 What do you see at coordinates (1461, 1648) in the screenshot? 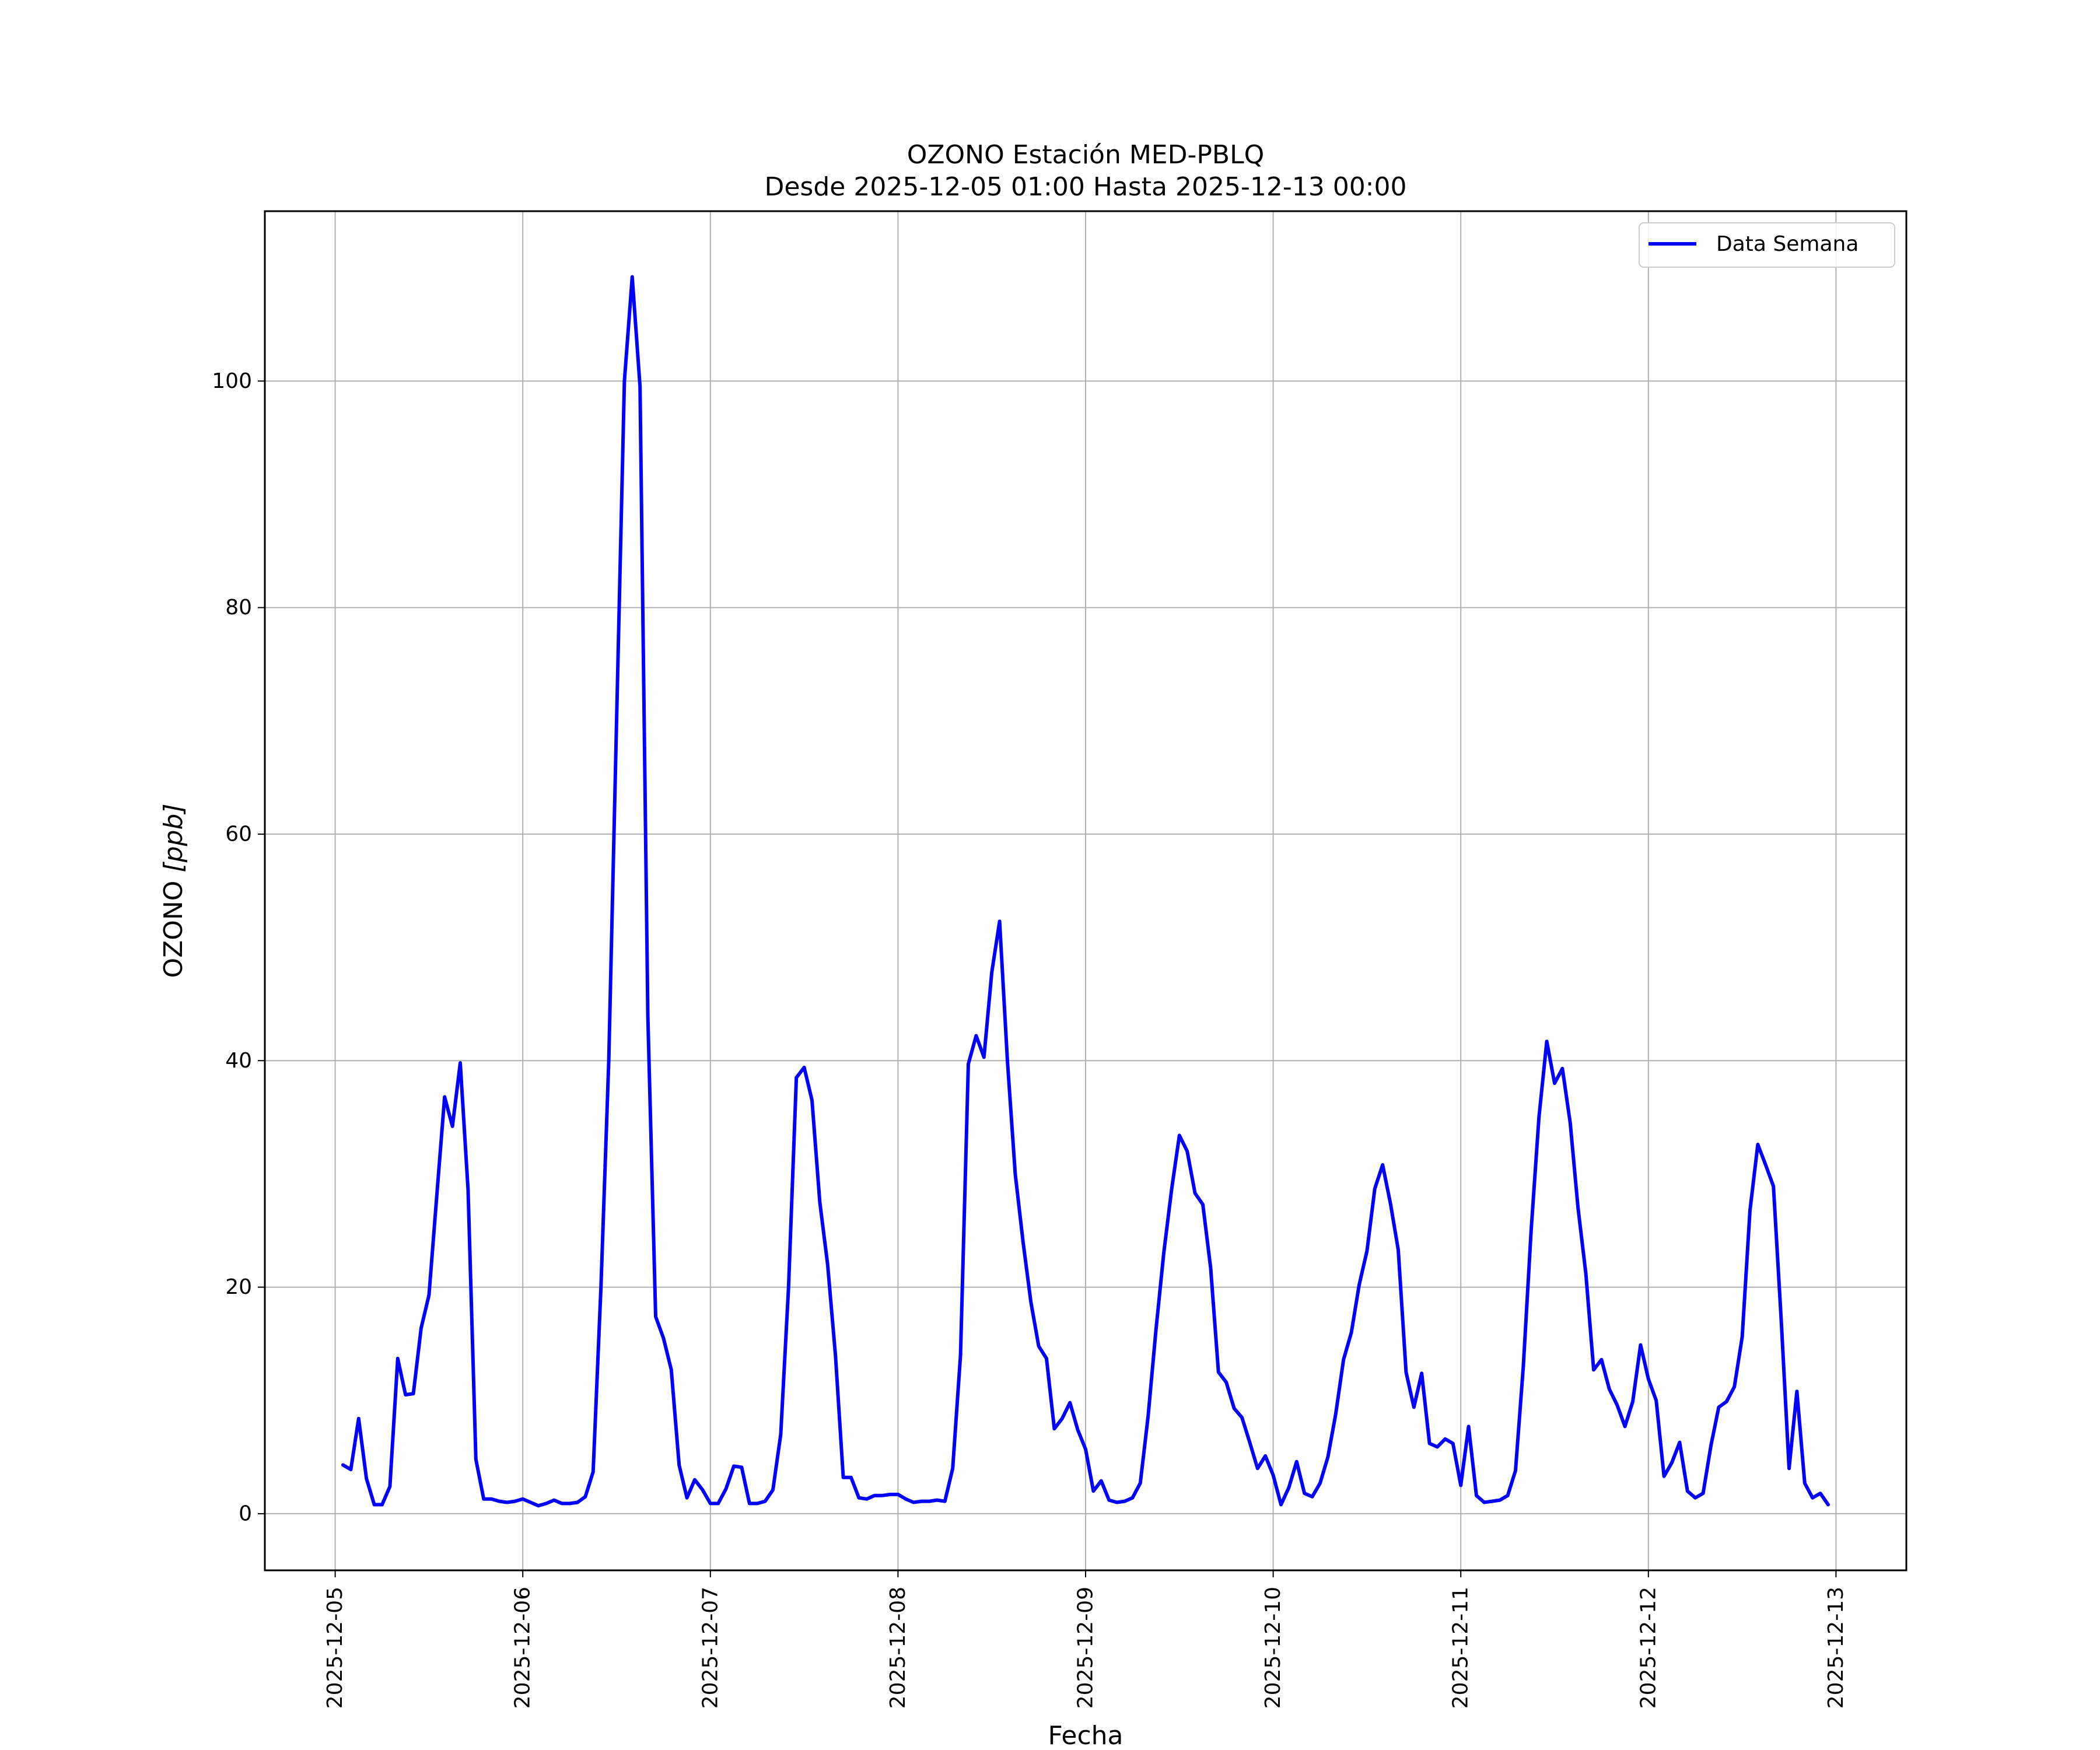
I see `x-tick-label: 2025-12-11` at bounding box center [1461, 1648].